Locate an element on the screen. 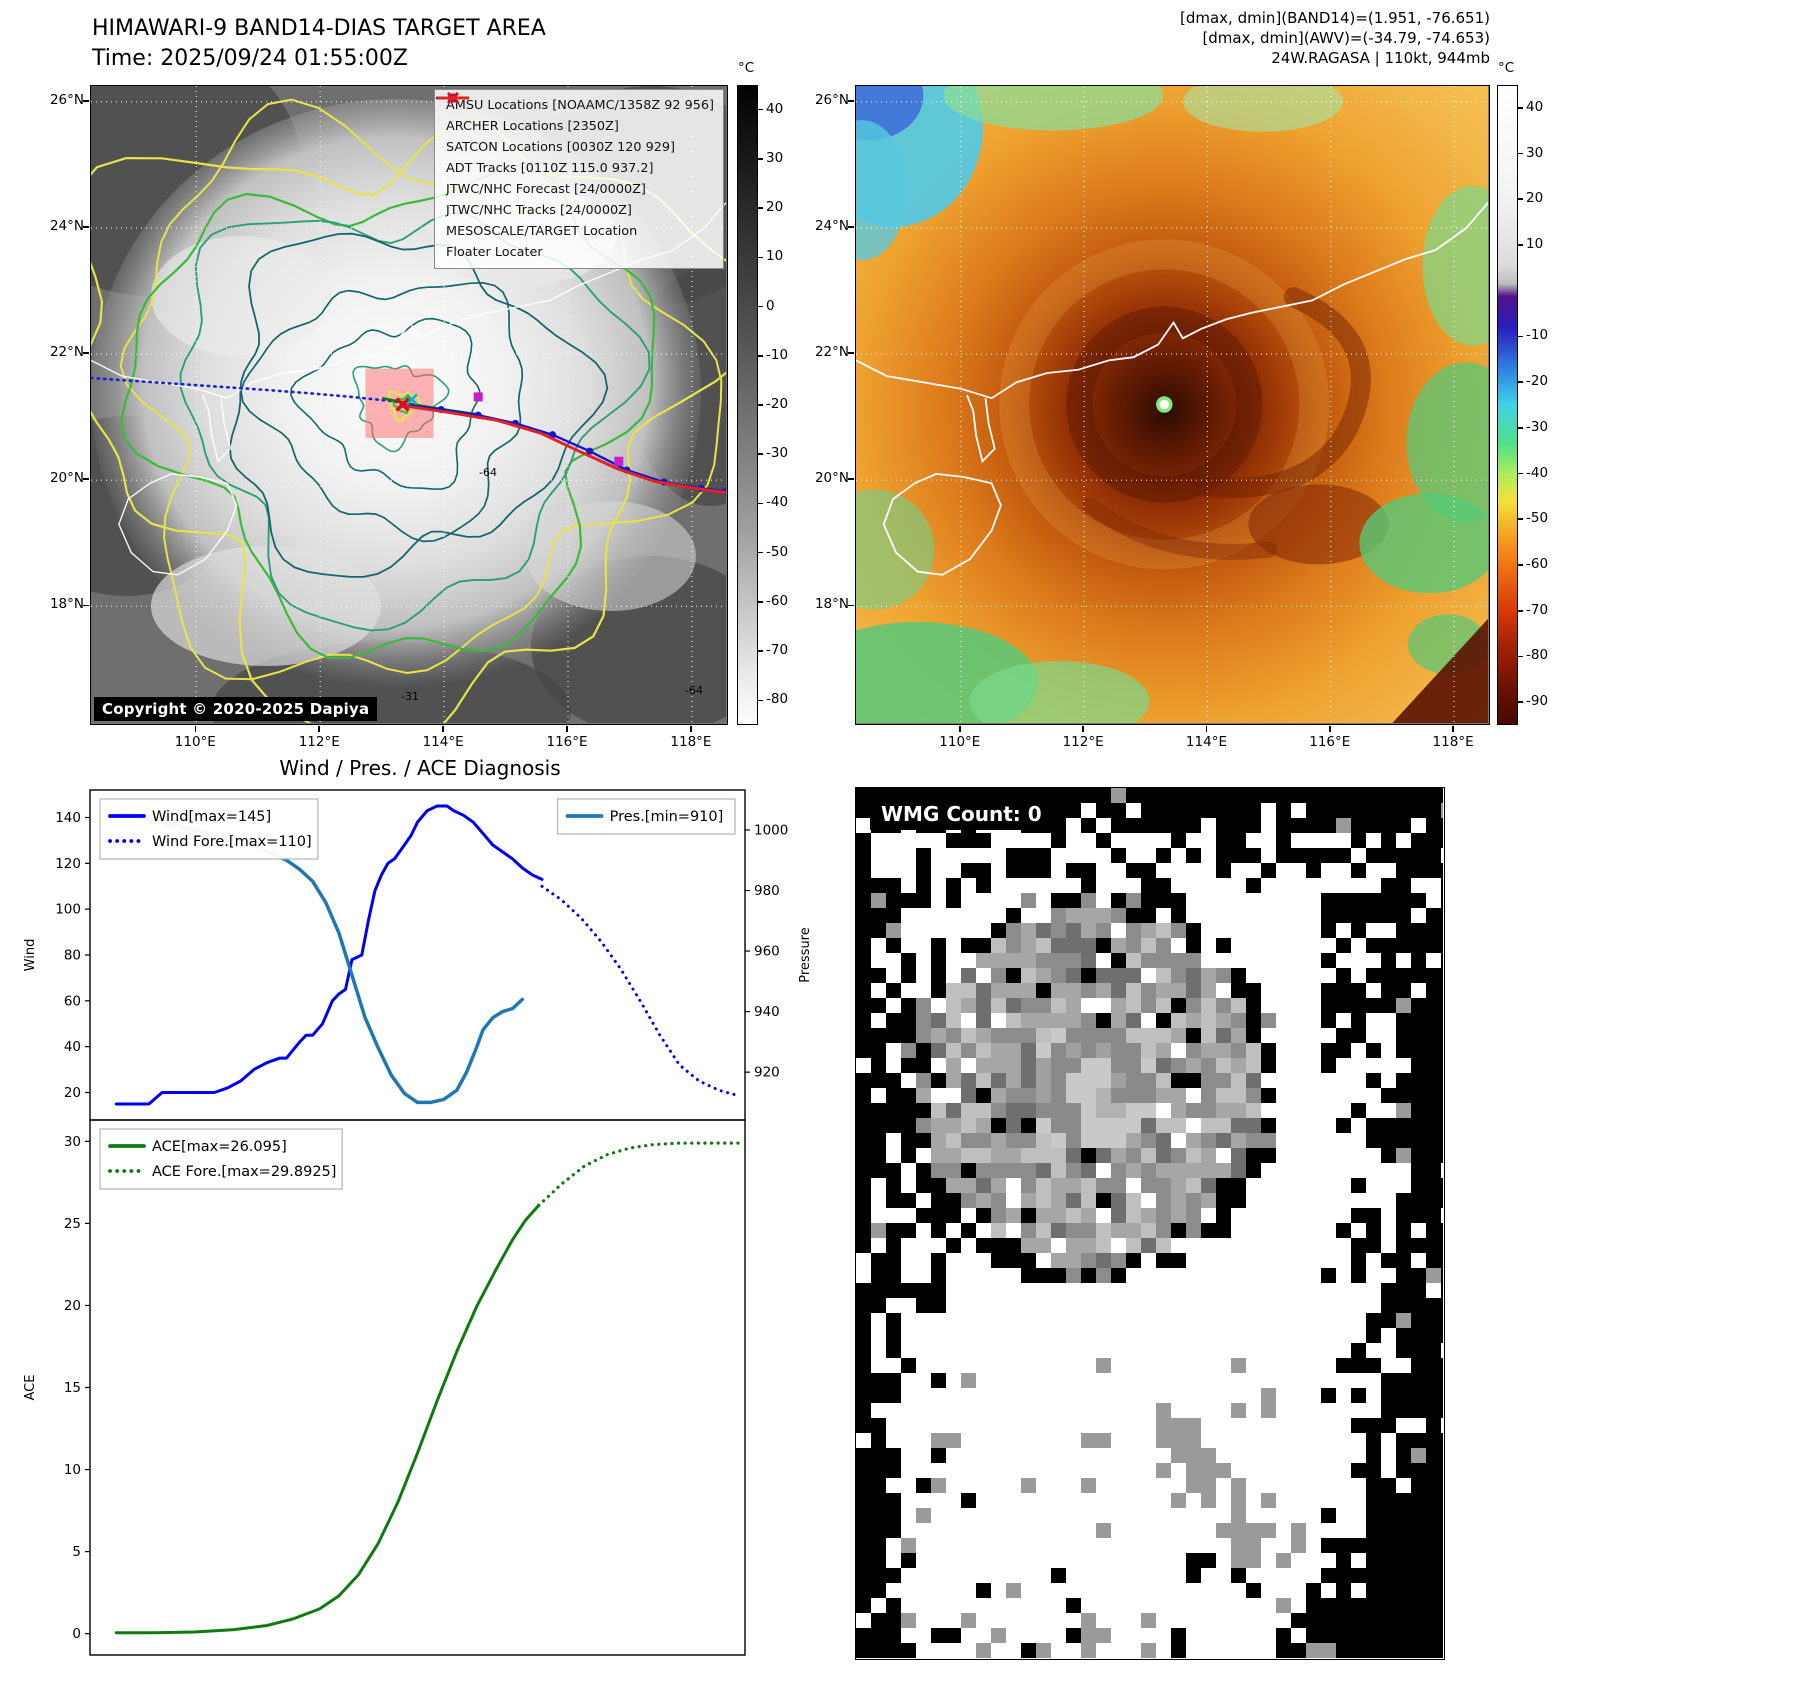  chart-legend is located at coordinates (646, 816).